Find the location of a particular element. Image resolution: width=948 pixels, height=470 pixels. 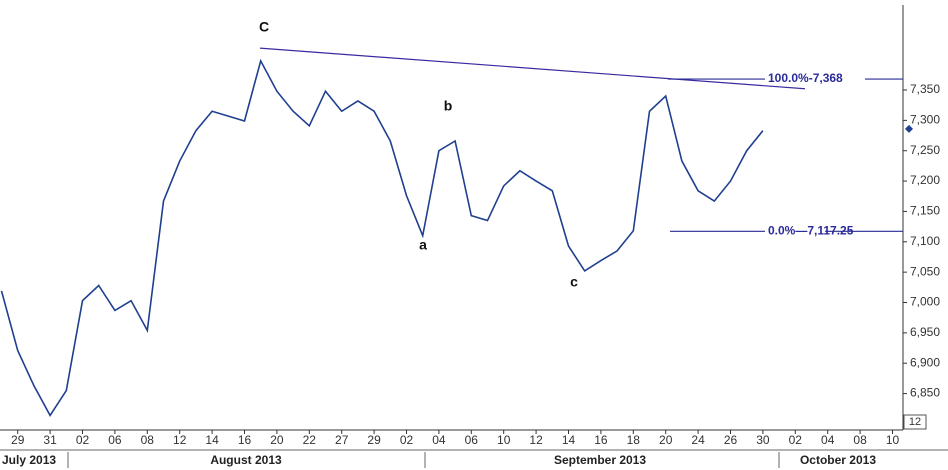

month-label: October 2013 is located at coordinates (838, 460).